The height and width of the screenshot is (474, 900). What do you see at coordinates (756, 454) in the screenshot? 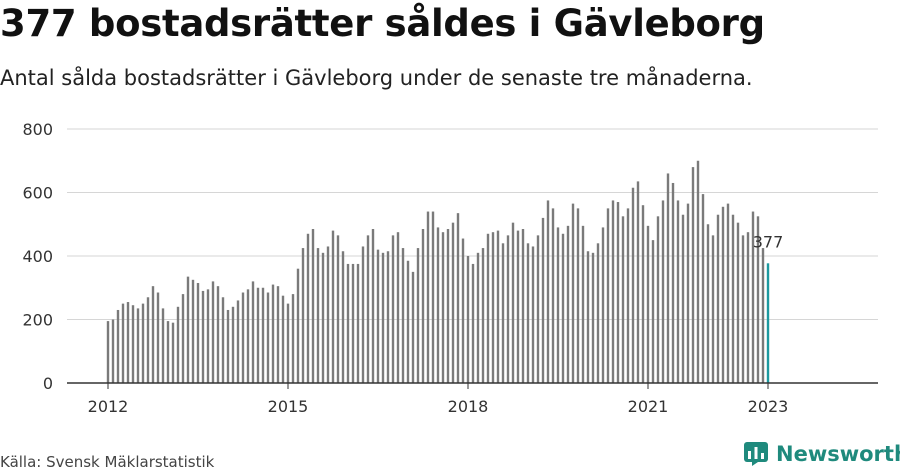
I see `newsworthy-logo-icon` at bounding box center [756, 454].